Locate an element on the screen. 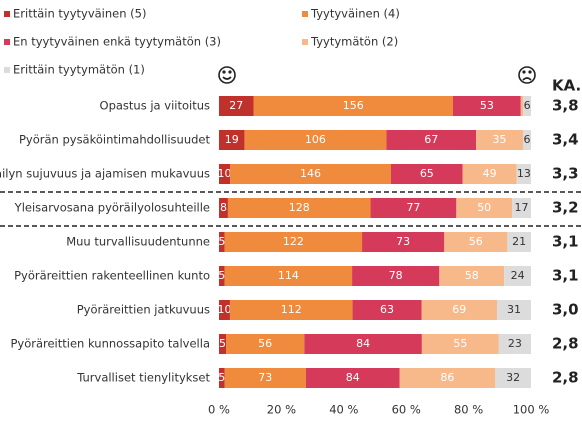  category-label: Yleisarvosana pyöräilyolosuhteille is located at coordinates (112, 208).